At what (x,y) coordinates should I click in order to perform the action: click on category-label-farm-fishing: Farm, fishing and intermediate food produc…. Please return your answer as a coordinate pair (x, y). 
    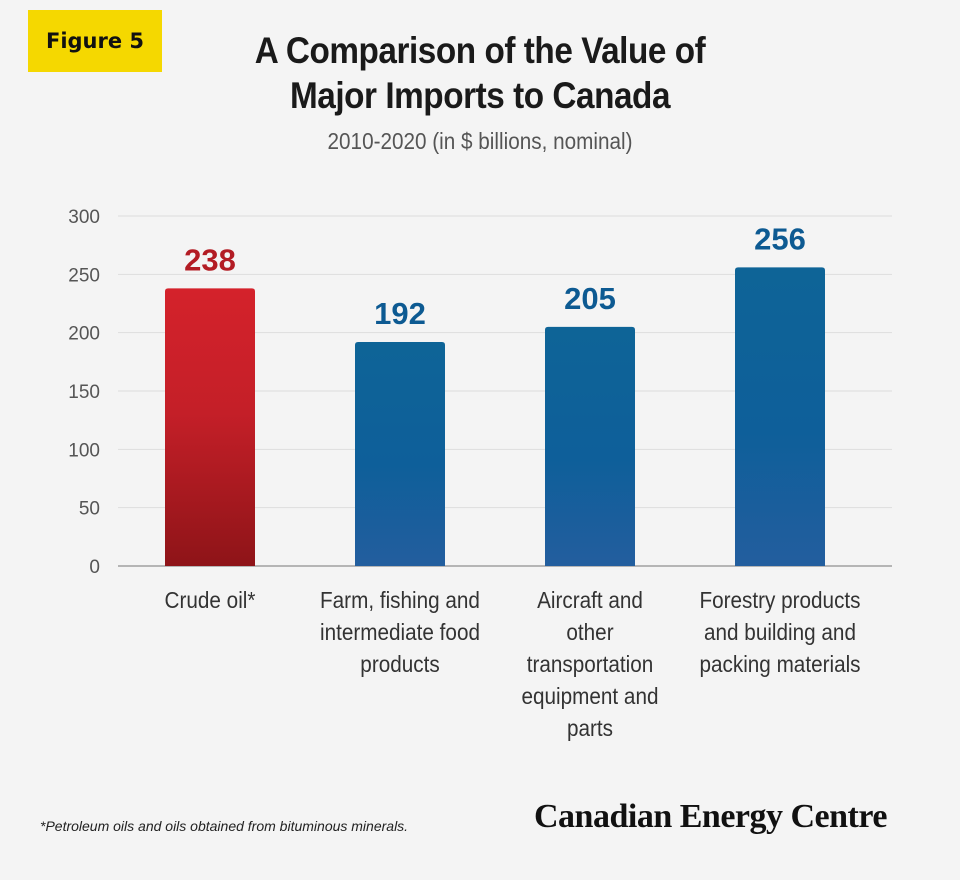
    Looking at the image, I should click on (400, 632).